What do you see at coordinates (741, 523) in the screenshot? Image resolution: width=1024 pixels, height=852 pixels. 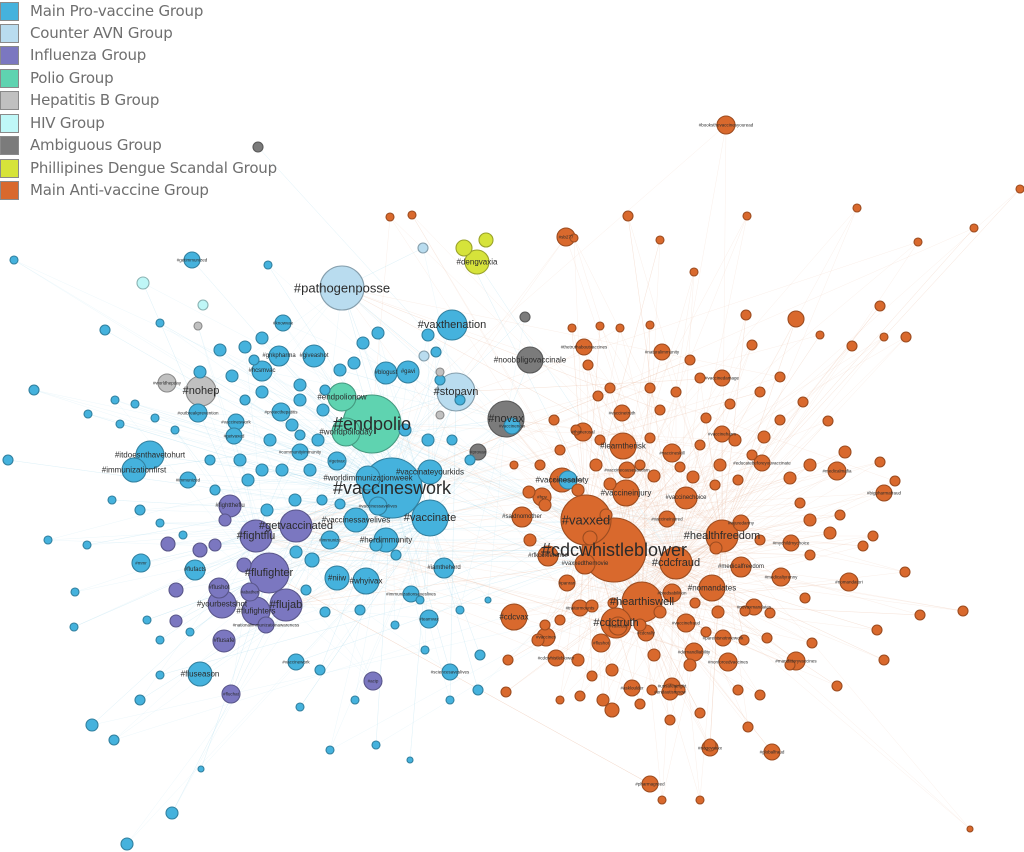 I see `node-label: #injuredarmy` at bounding box center [741, 523].